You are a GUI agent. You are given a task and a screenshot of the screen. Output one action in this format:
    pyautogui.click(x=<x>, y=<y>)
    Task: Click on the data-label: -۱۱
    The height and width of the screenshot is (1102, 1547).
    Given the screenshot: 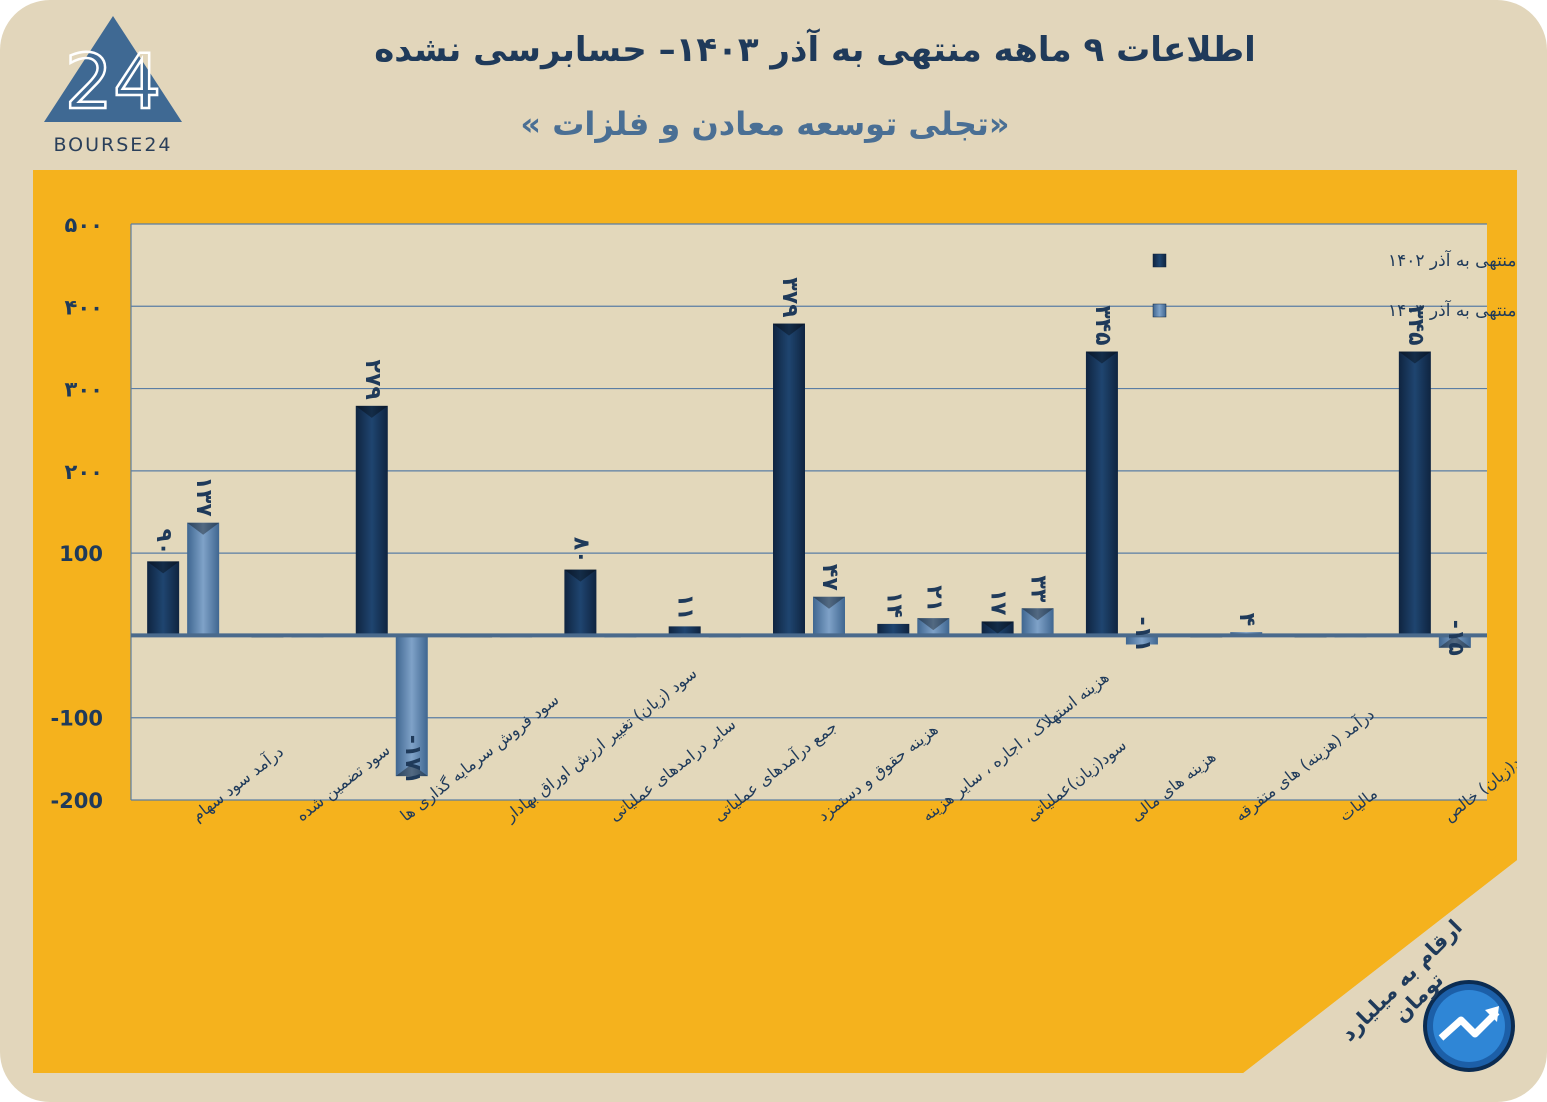 What is the action you would take?
    pyautogui.click(x=1142, y=634)
    